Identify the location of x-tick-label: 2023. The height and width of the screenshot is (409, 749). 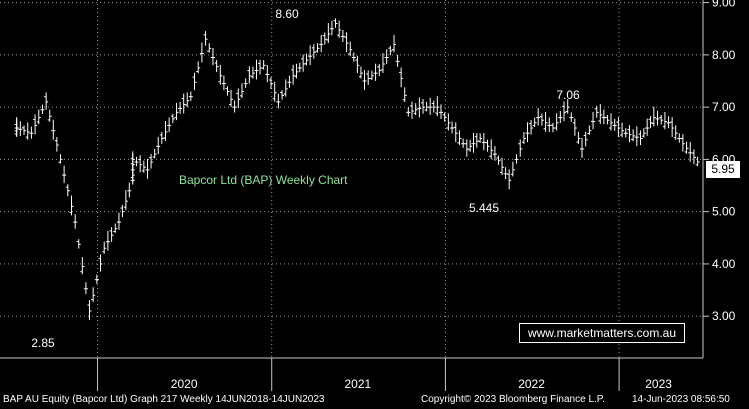
(658, 384).